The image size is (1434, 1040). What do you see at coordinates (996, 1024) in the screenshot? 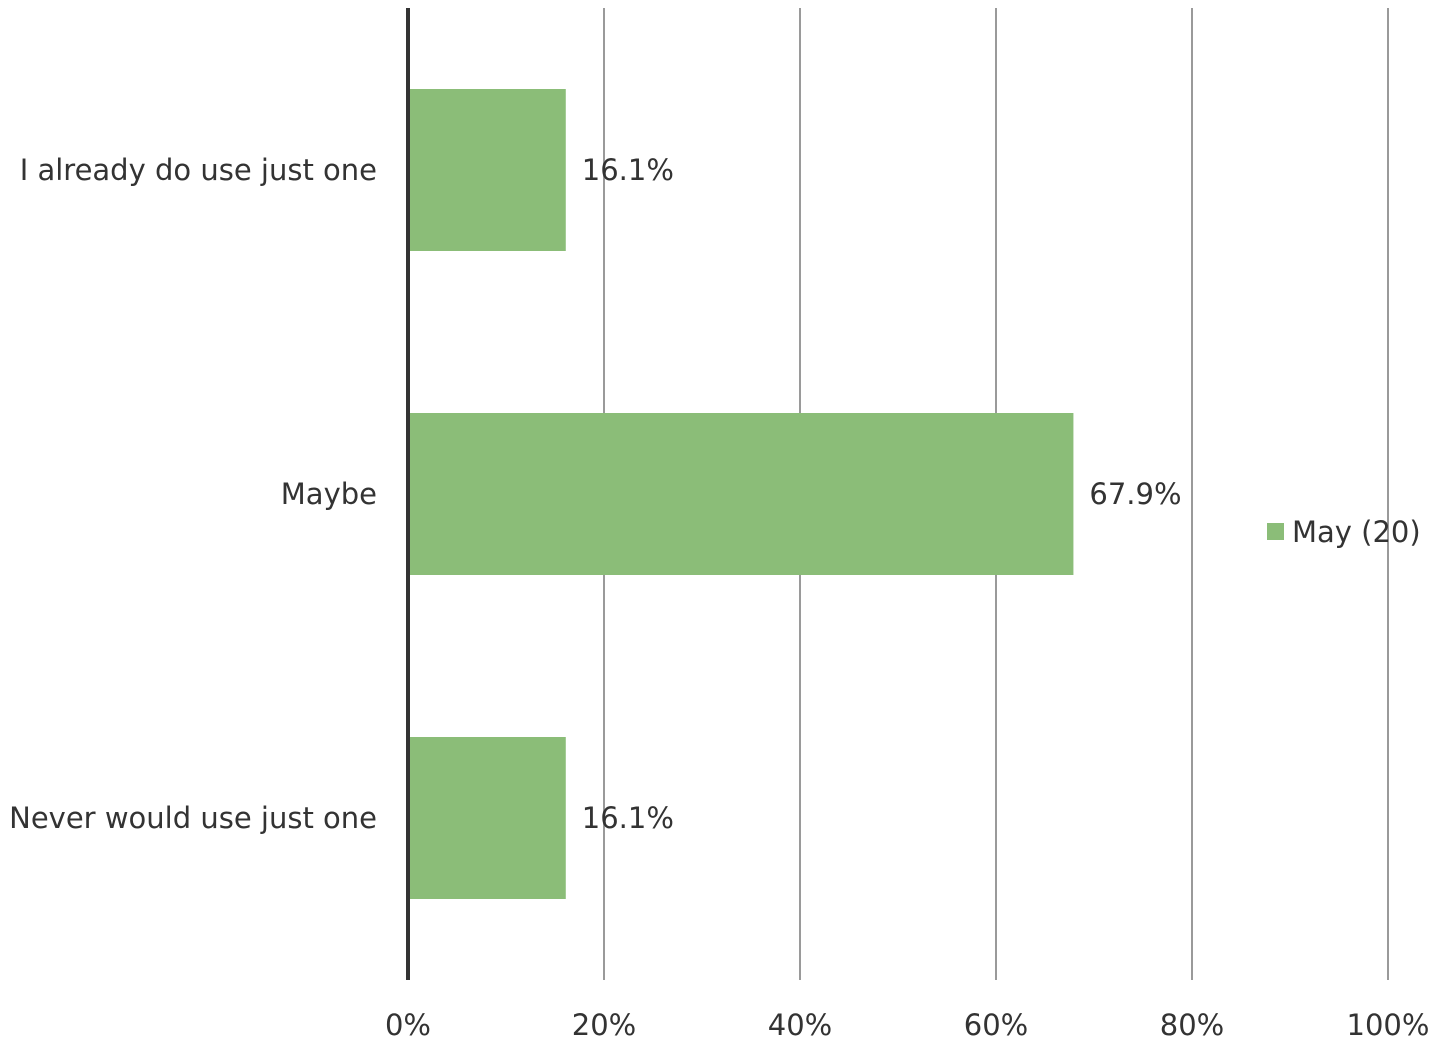
I see `x-tick-label: 60%` at bounding box center [996, 1024].